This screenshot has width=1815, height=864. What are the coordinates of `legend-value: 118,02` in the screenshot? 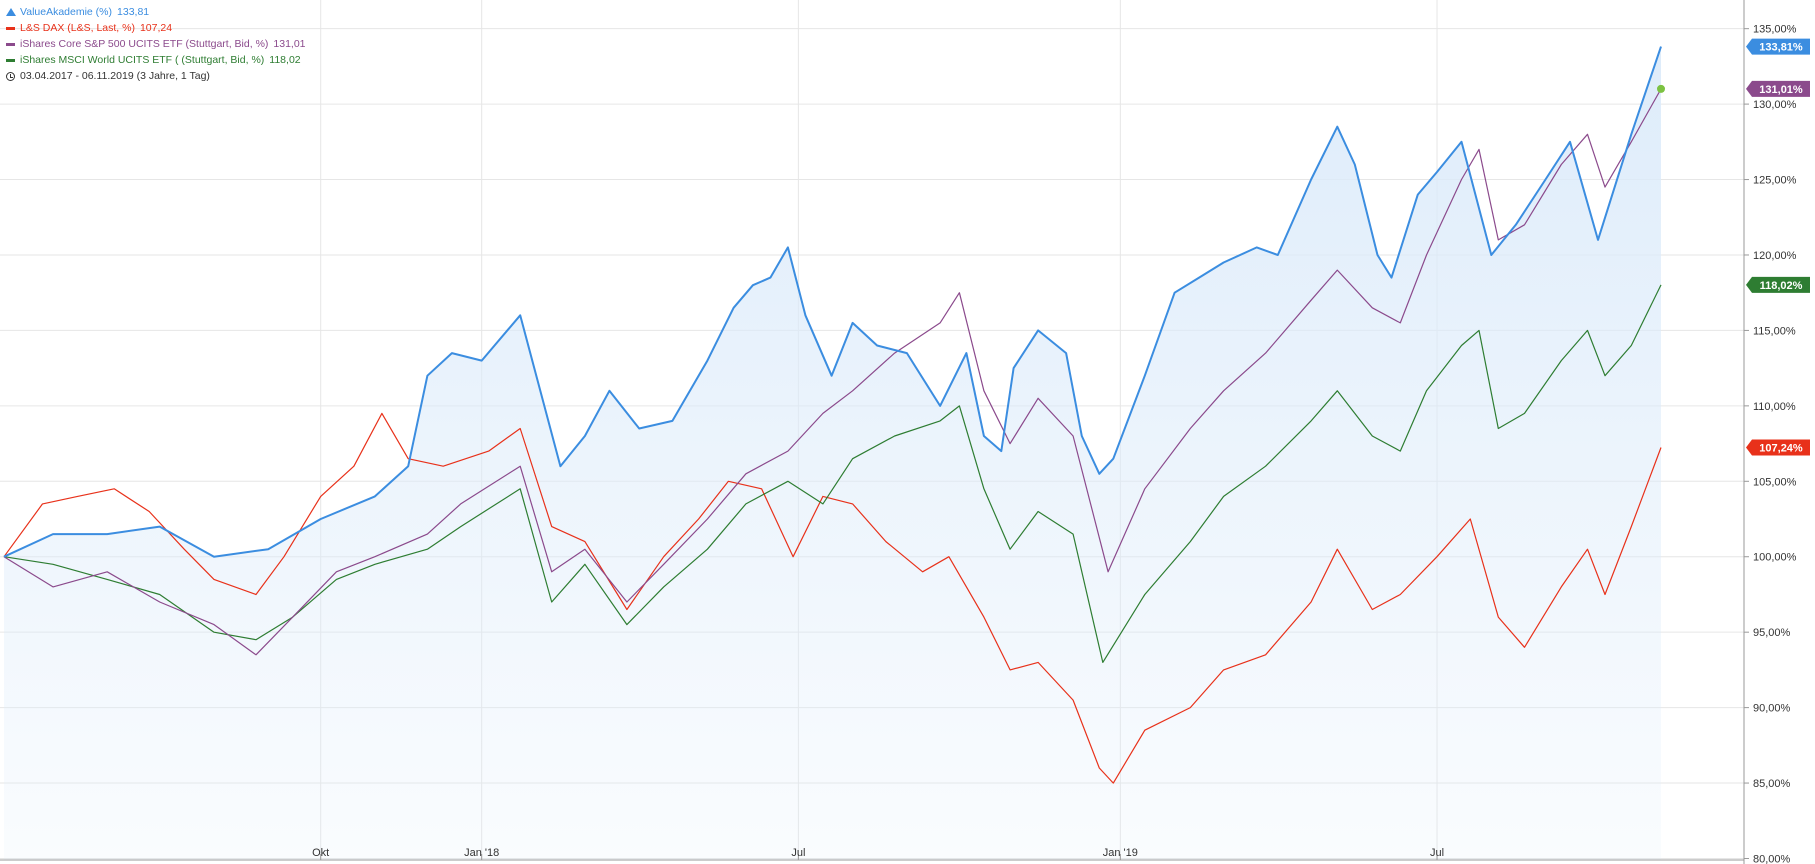 It's located at (285, 60).